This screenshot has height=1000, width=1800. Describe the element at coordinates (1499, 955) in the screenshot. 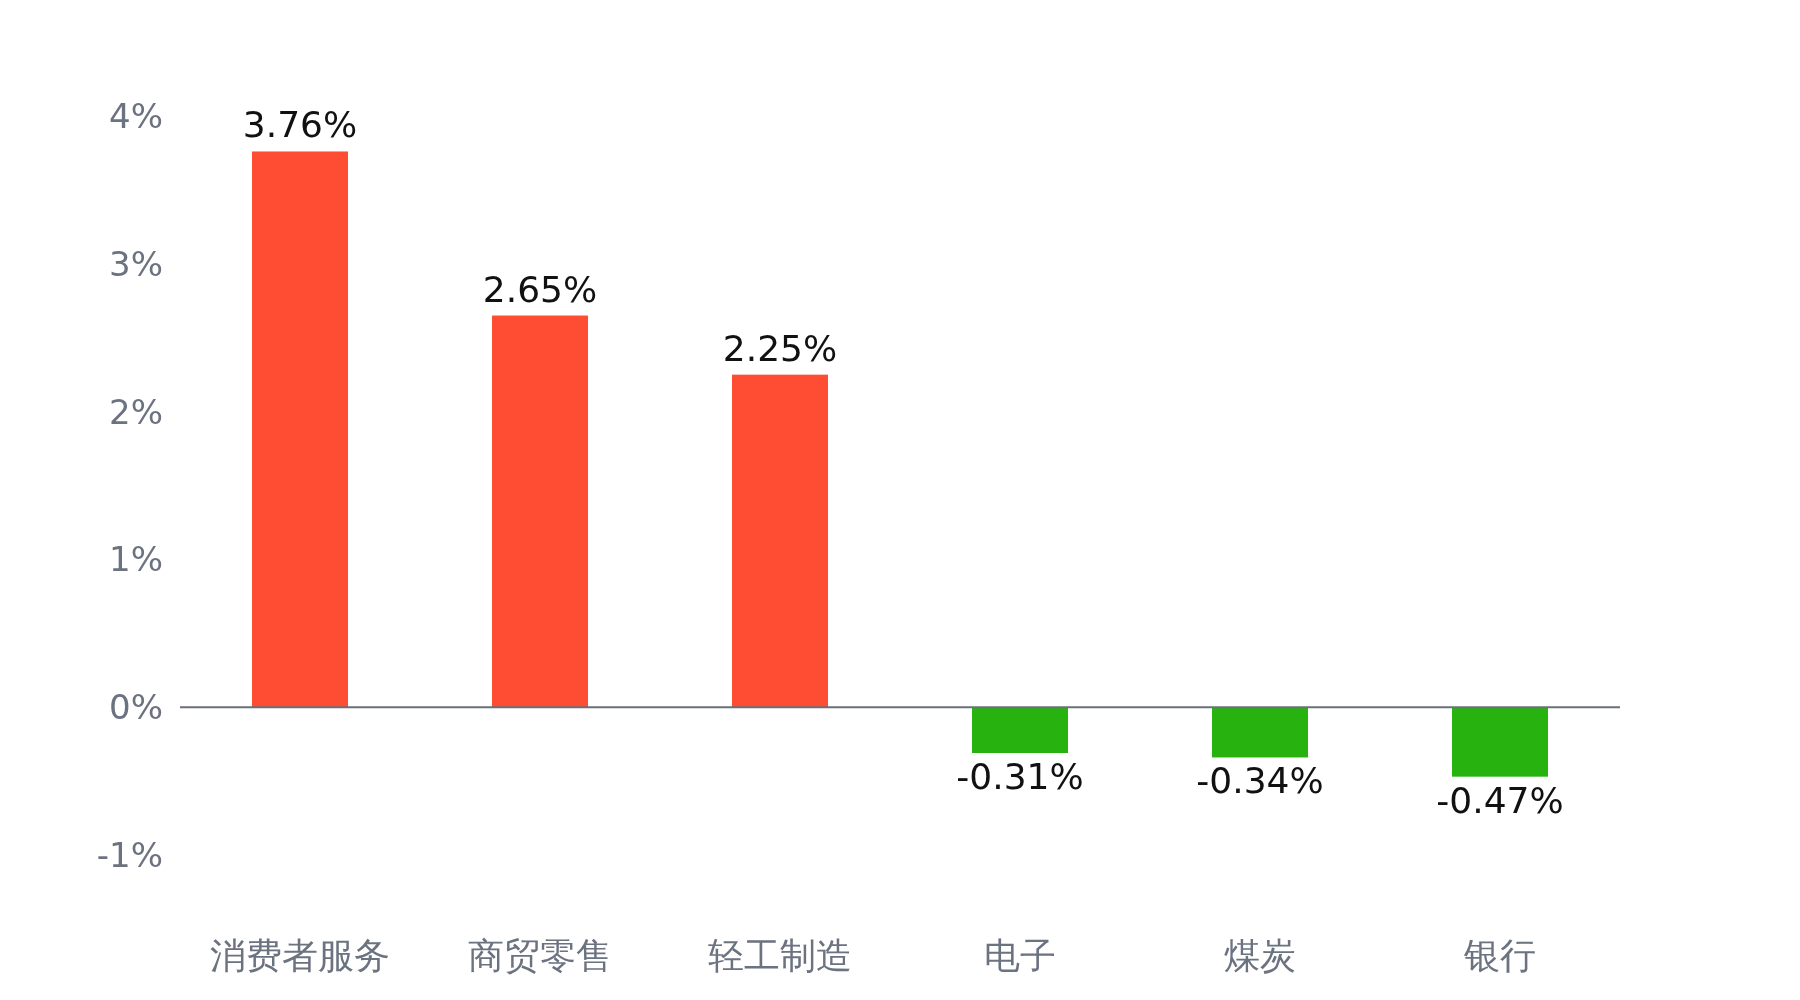

I see `x-tick-label: 银行` at that location.